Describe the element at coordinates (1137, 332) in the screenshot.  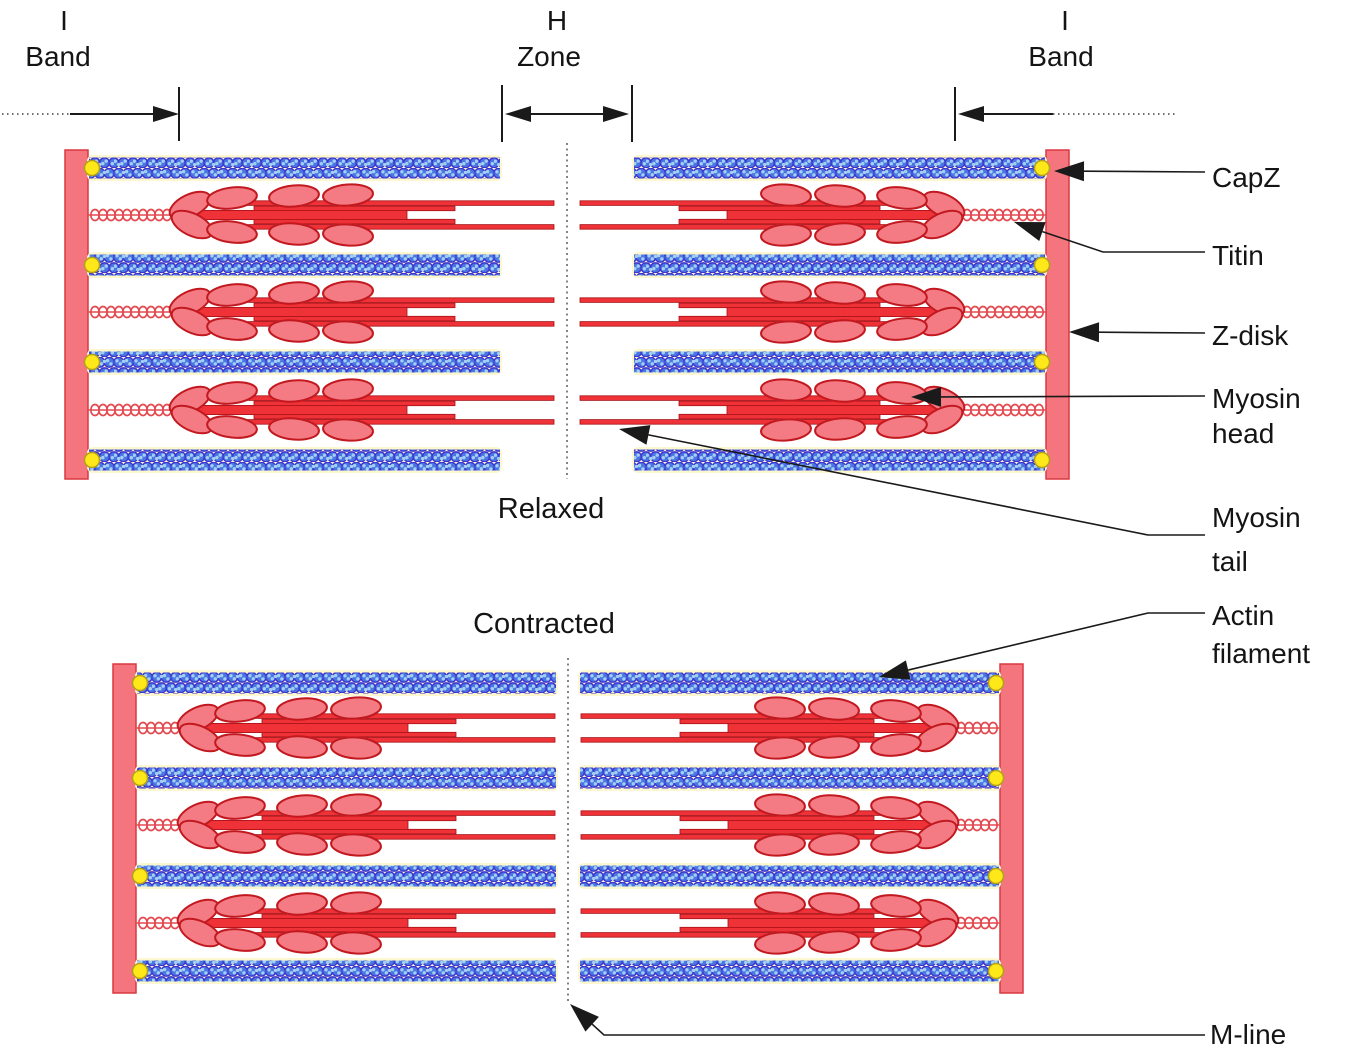
I see `leader-zdisk` at that location.